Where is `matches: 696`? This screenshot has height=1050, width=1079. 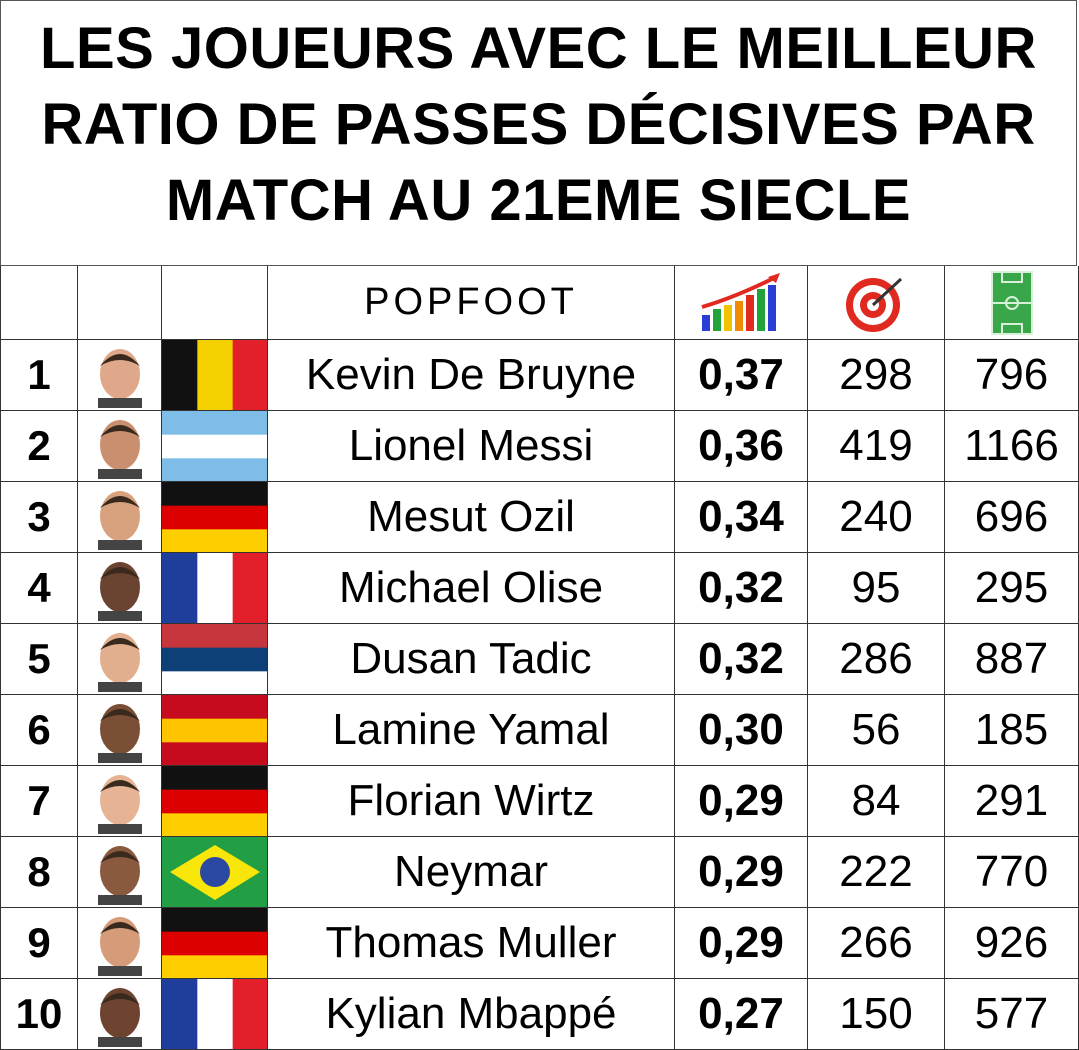
matches: 696 is located at coordinates (1011, 516).